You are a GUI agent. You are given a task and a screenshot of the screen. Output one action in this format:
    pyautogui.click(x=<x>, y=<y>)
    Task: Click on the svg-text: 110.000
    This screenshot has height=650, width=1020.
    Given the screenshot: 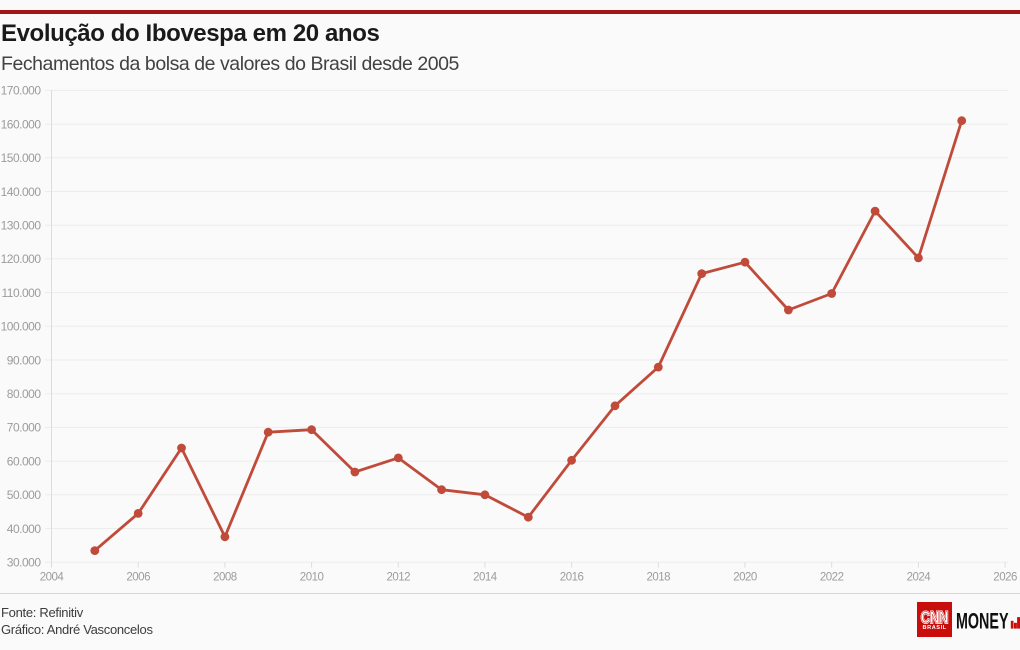 What is the action you would take?
    pyautogui.click(x=22, y=293)
    